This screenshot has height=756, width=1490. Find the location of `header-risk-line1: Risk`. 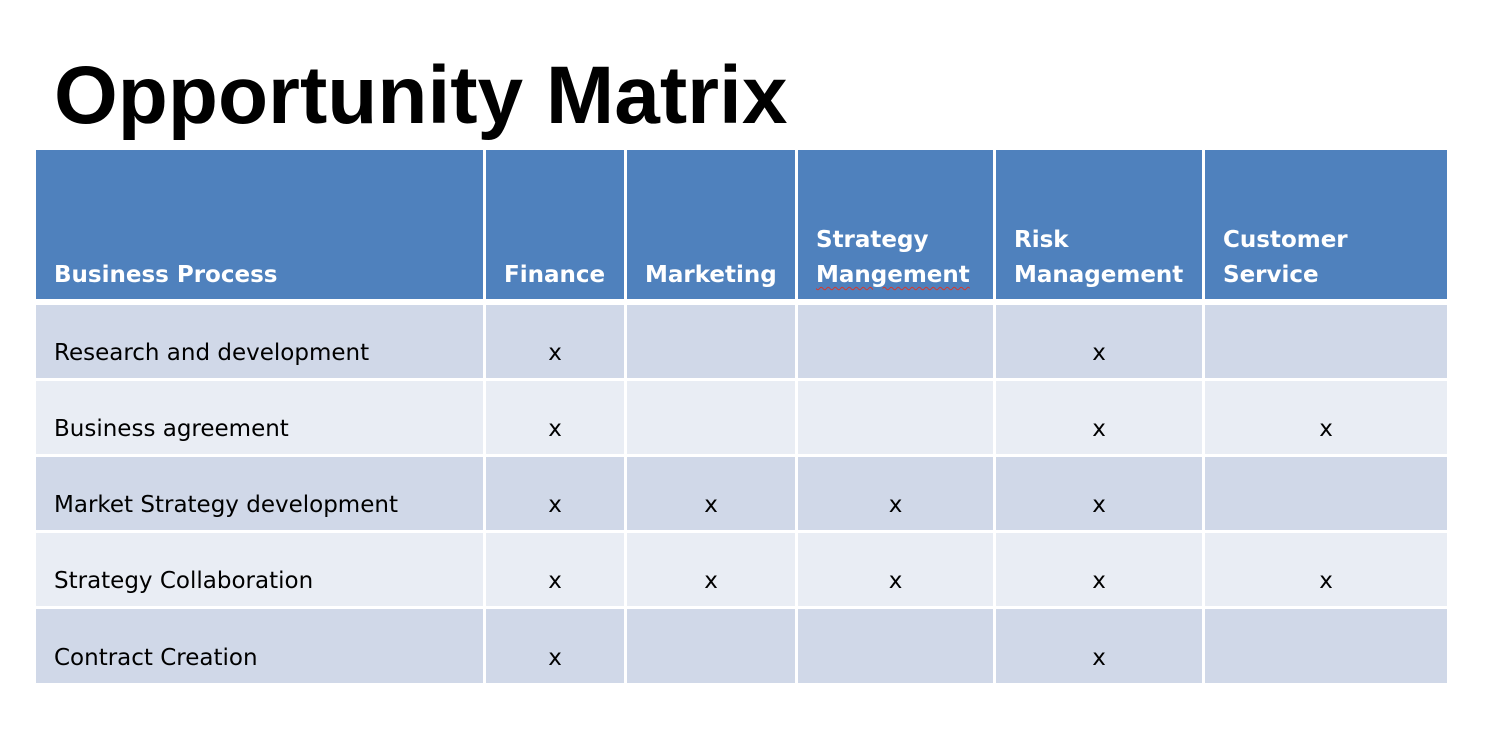

header-risk-line1: Risk is located at coordinates (1041, 240).